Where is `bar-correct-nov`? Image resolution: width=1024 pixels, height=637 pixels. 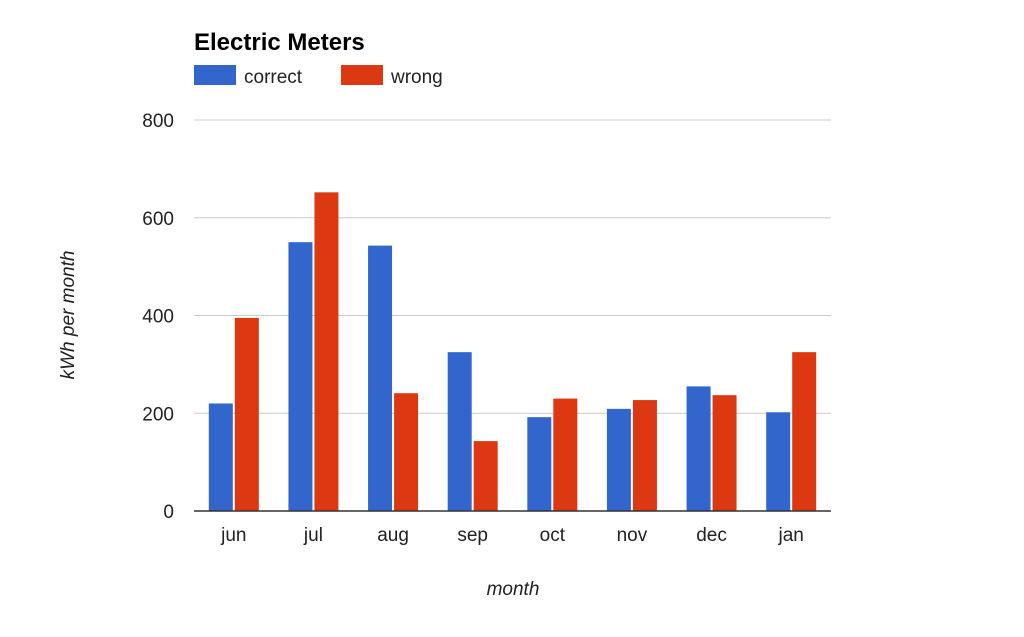
bar-correct-nov is located at coordinates (618, 459).